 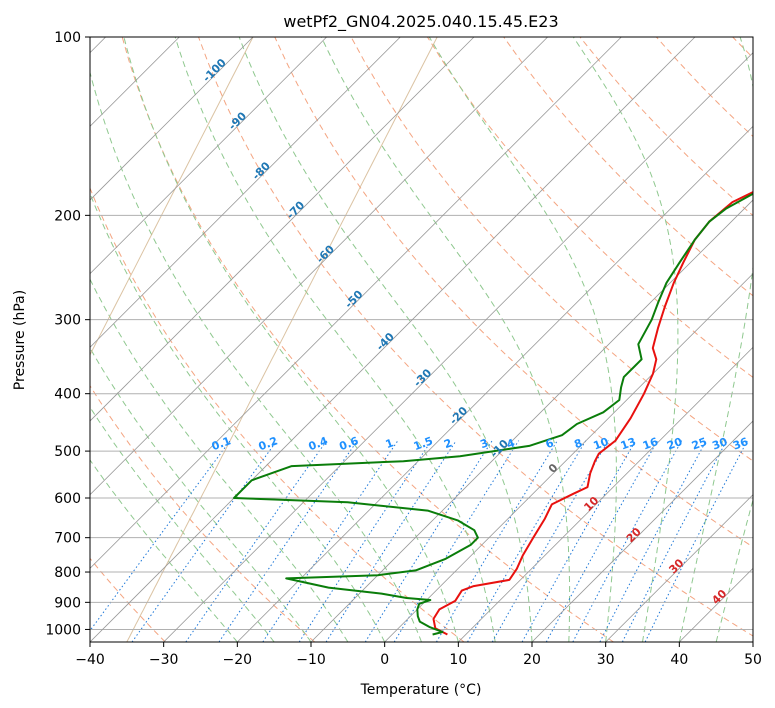 I want to click on y-tick-label: 900, so click(x=67, y=603).